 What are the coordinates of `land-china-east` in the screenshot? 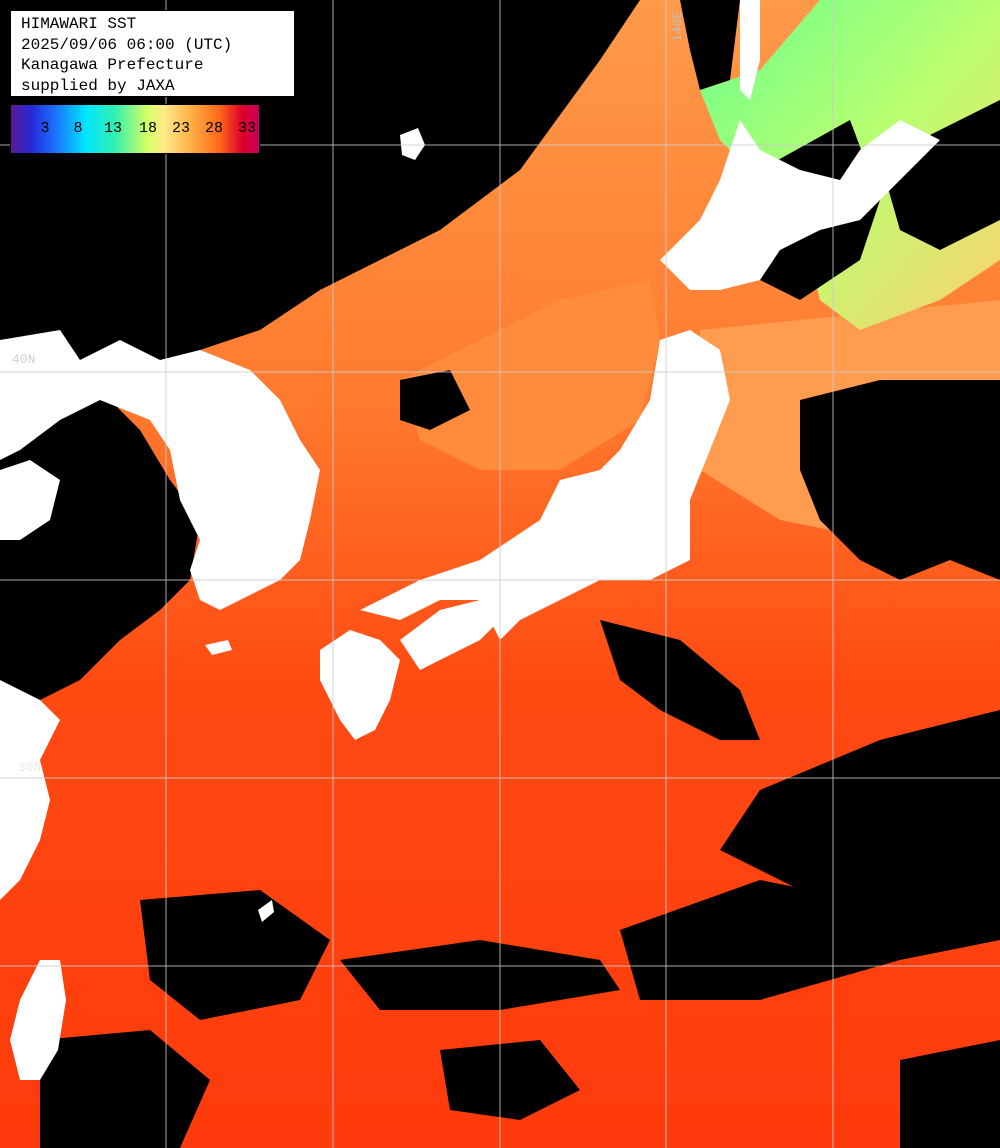 It's located at (30, 790).